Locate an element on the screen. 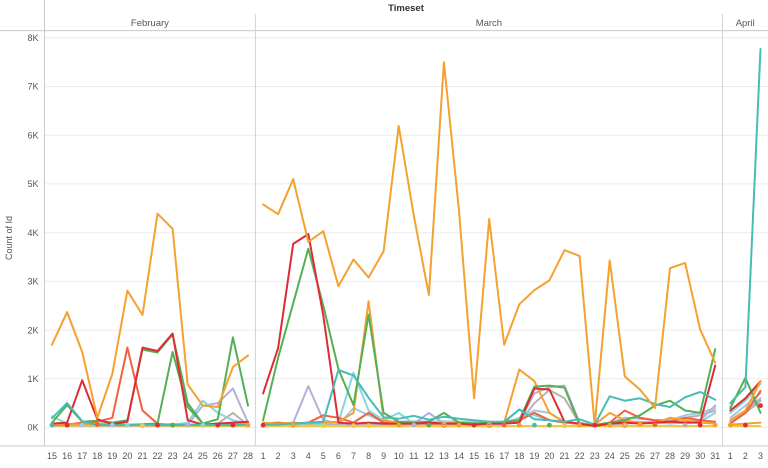 The width and height of the screenshot is (768, 468). svg-text: 11 is located at coordinates (413, 456).